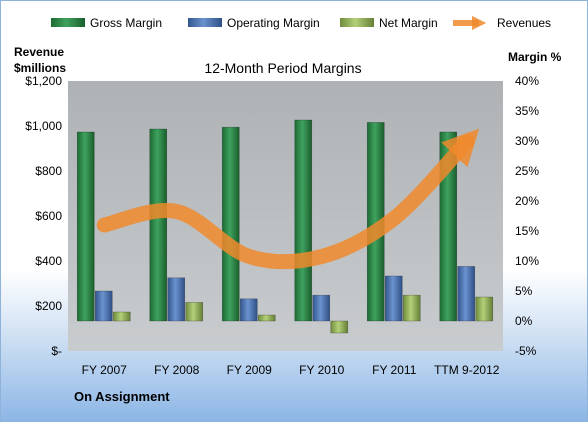 The image size is (588, 422). What do you see at coordinates (43, 81) in the screenshot?
I see `left-tick-label: $1,200` at bounding box center [43, 81].